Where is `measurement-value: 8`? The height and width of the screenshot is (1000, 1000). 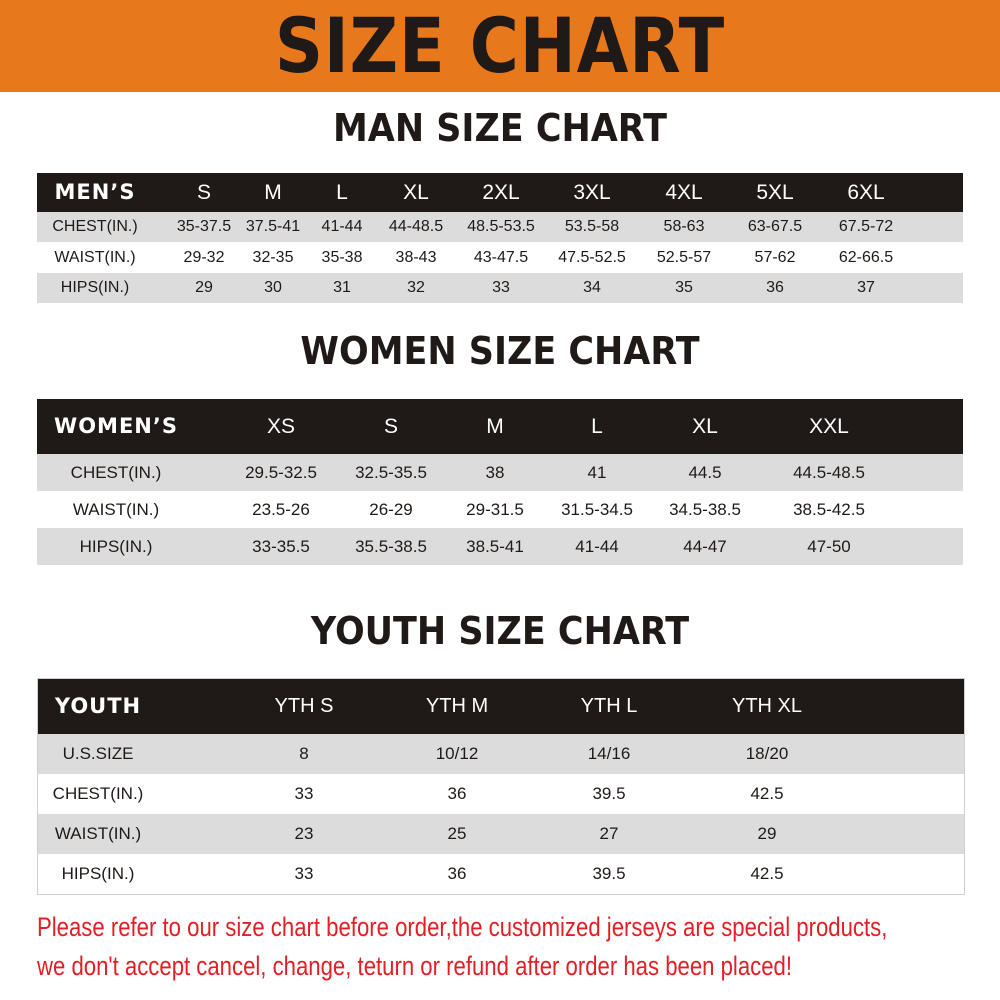 measurement-value: 8 is located at coordinates (304, 753).